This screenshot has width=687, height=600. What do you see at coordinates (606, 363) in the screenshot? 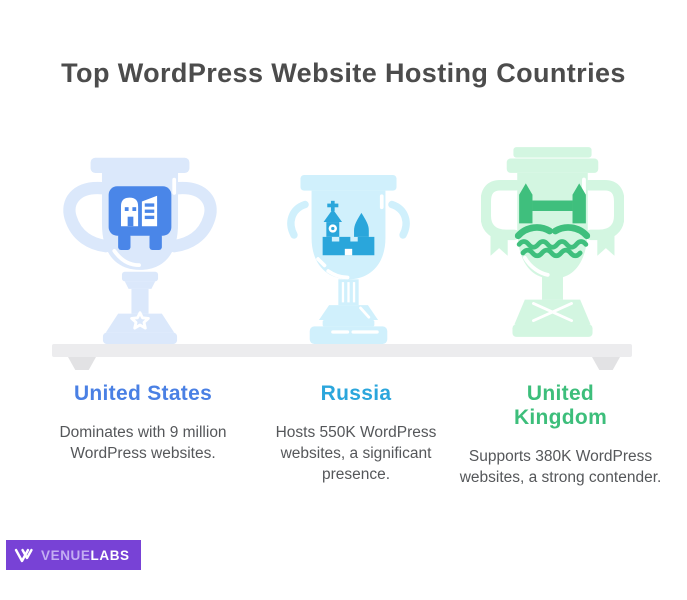
I see `shelf-leg-right` at bounding box center [606, 363].